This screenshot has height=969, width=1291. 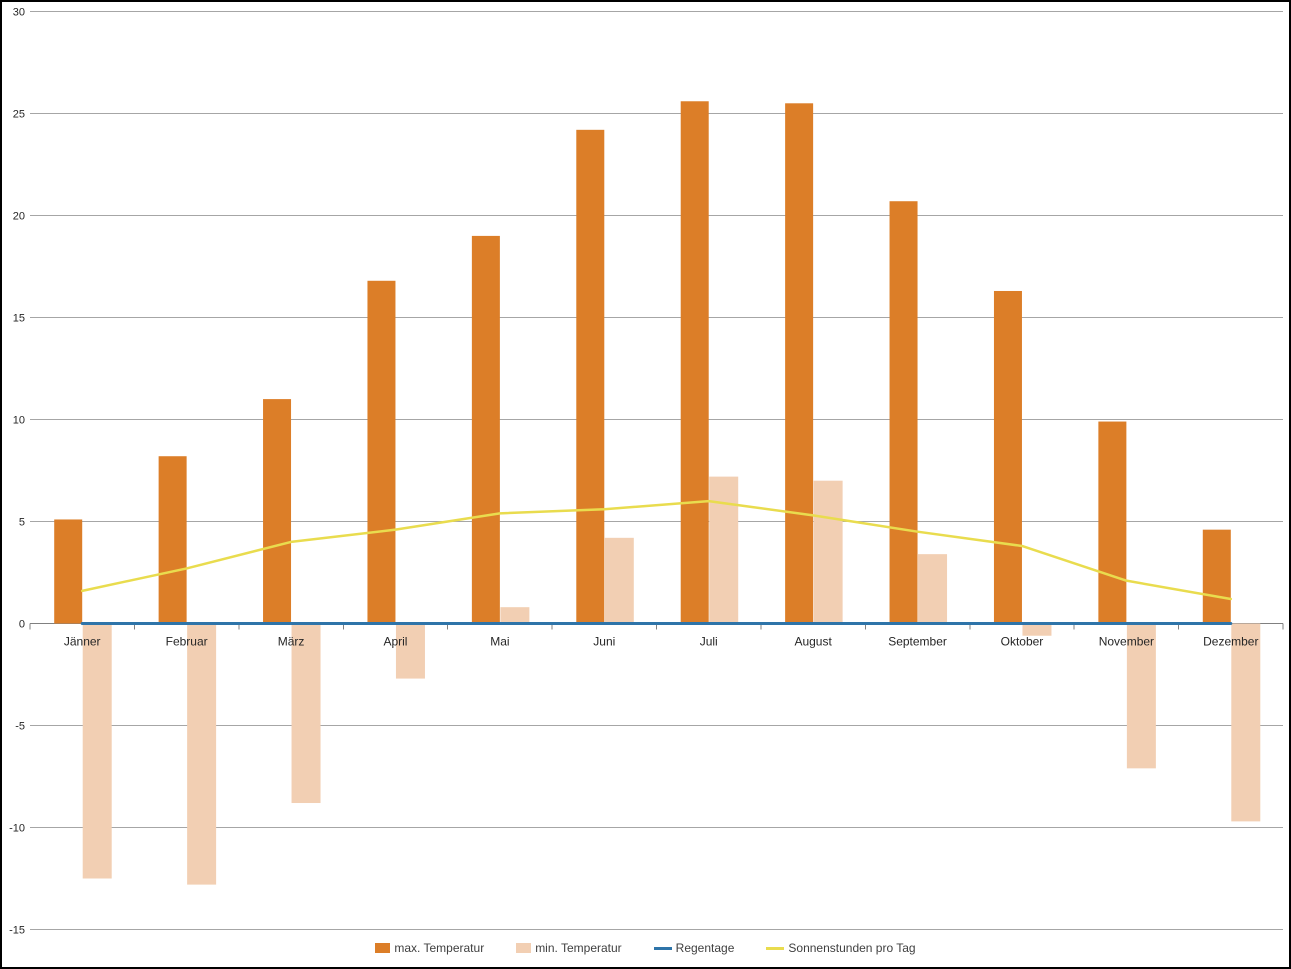 I want to click on x-axis-month-label: Februar, so click(x=187, y=642).